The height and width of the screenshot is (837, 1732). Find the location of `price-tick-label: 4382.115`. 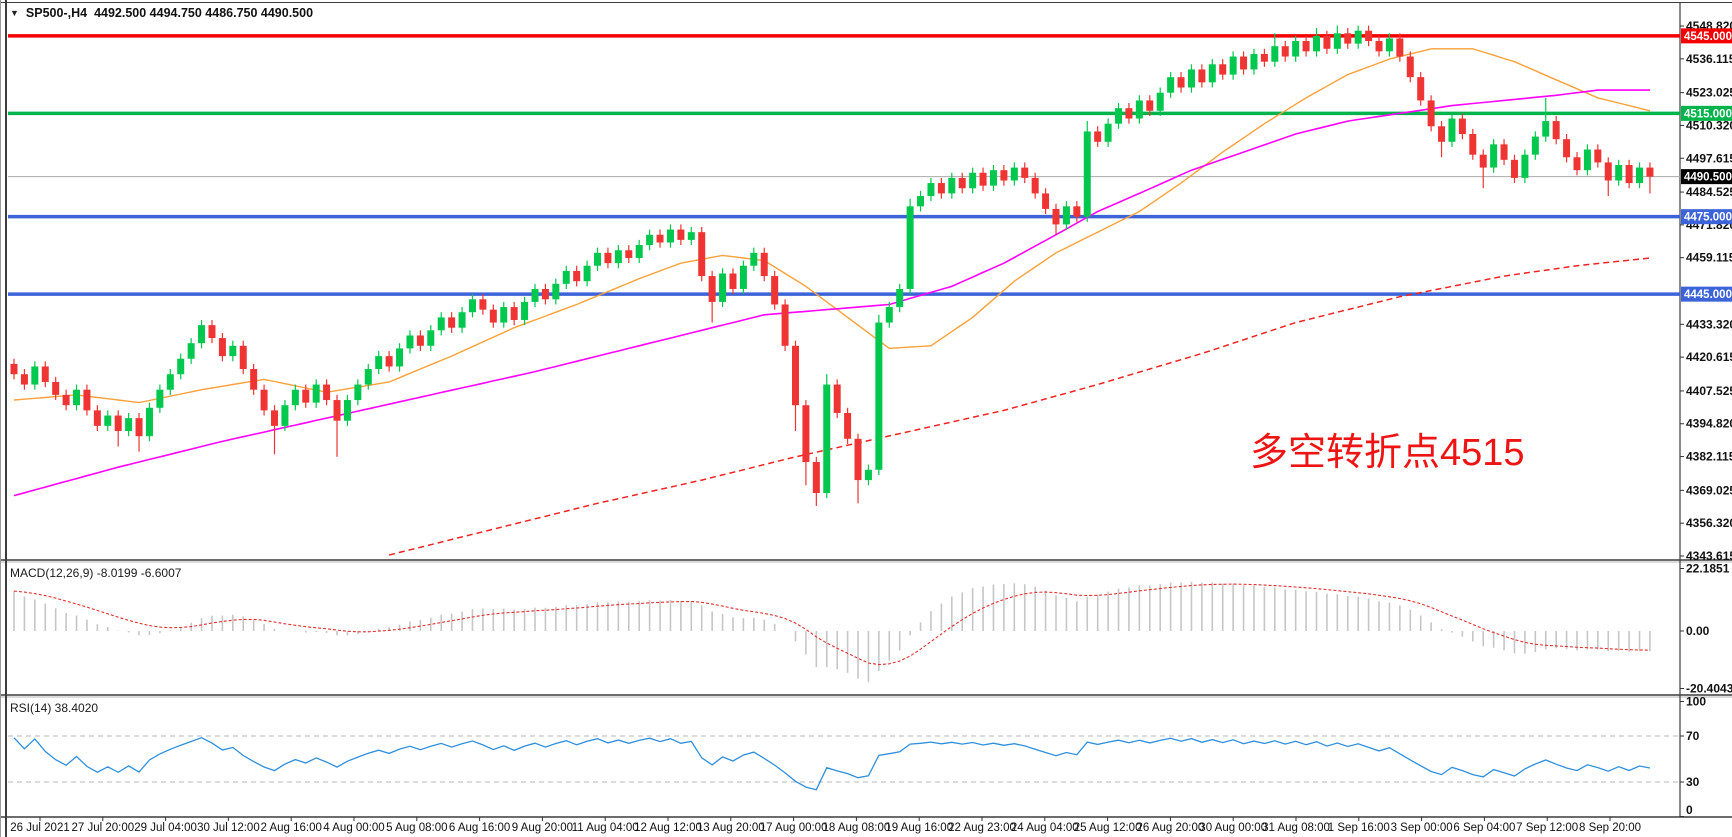

price-tick-label: 4382.115 is located at coordinates (1709, 457).